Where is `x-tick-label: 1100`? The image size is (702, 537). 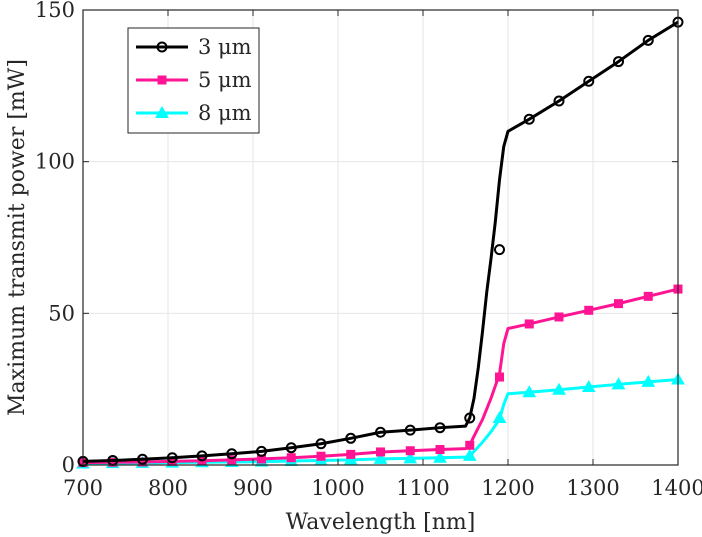 x-tick-label: 1100 is located at coordinates (422, 488).